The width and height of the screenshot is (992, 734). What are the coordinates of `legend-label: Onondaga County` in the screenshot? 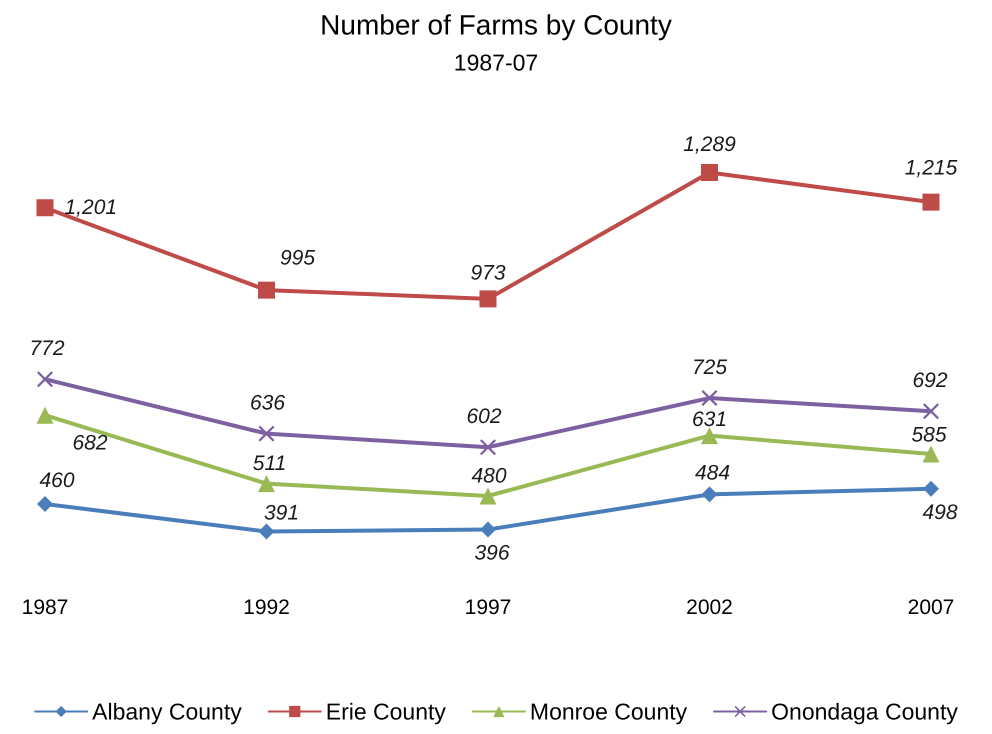 It's located at (864, 711).